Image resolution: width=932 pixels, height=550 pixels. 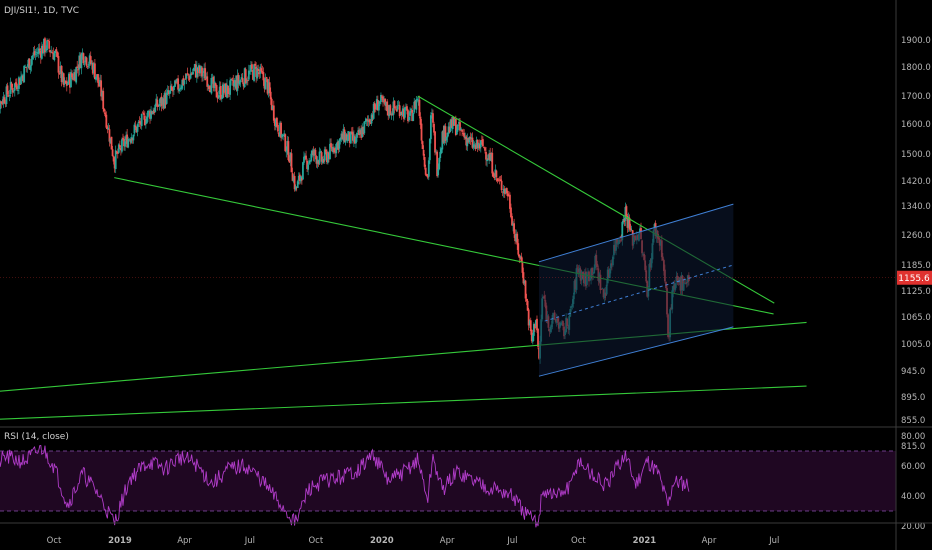 I want to click on price-tick-label: 895.0, so click(x=913, y=398).